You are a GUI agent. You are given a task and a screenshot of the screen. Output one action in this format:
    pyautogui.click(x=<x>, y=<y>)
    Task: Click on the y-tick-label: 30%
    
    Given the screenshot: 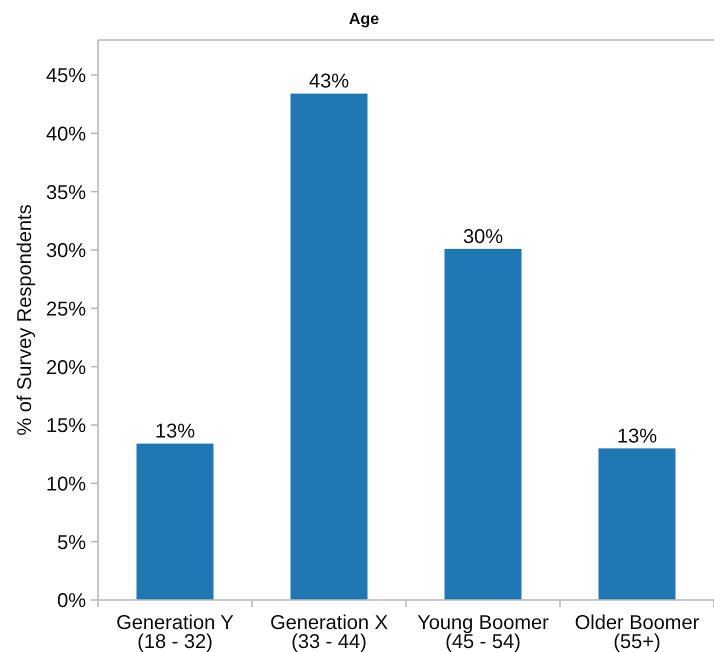 What is the action you would take?
    pyautogui.click(x=66, y=251)
    